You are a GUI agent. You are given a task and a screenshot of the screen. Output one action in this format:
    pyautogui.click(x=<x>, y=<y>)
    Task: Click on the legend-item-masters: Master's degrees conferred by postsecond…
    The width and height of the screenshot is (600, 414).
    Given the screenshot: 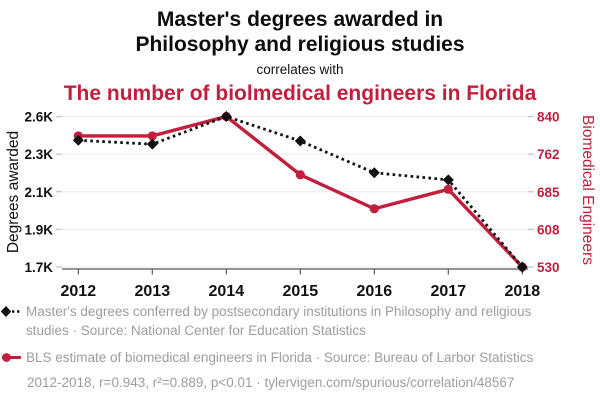 What is the action you would take?
    pyautogui.click(x=300, y=321)
    